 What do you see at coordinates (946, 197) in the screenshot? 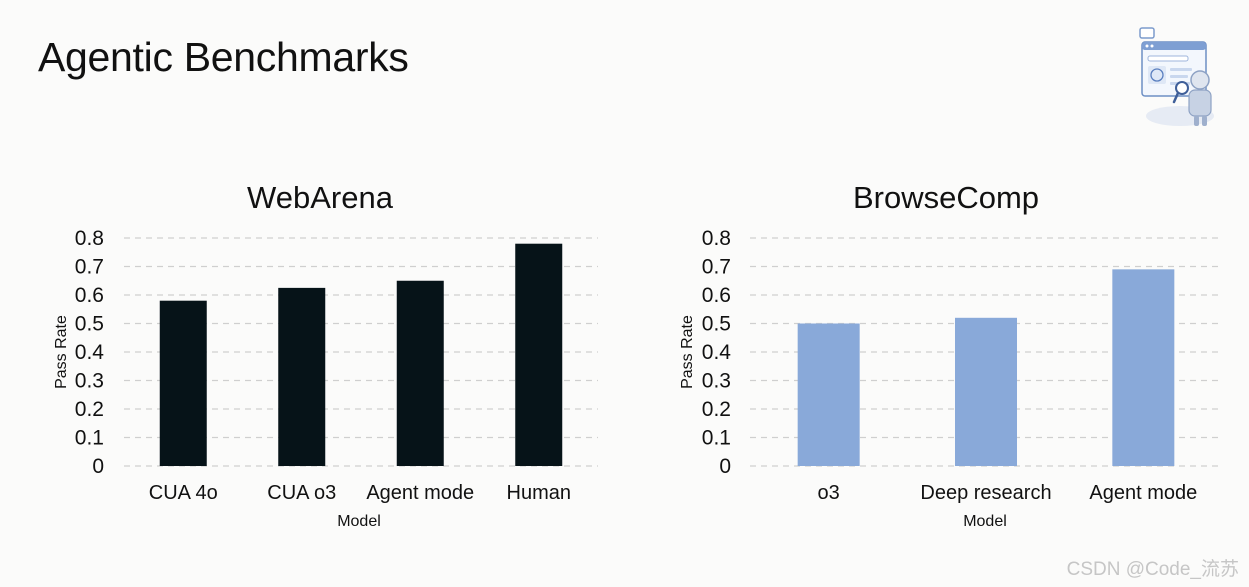
I see `chart-title: BrowseComp` at bounding box center [946, 197].